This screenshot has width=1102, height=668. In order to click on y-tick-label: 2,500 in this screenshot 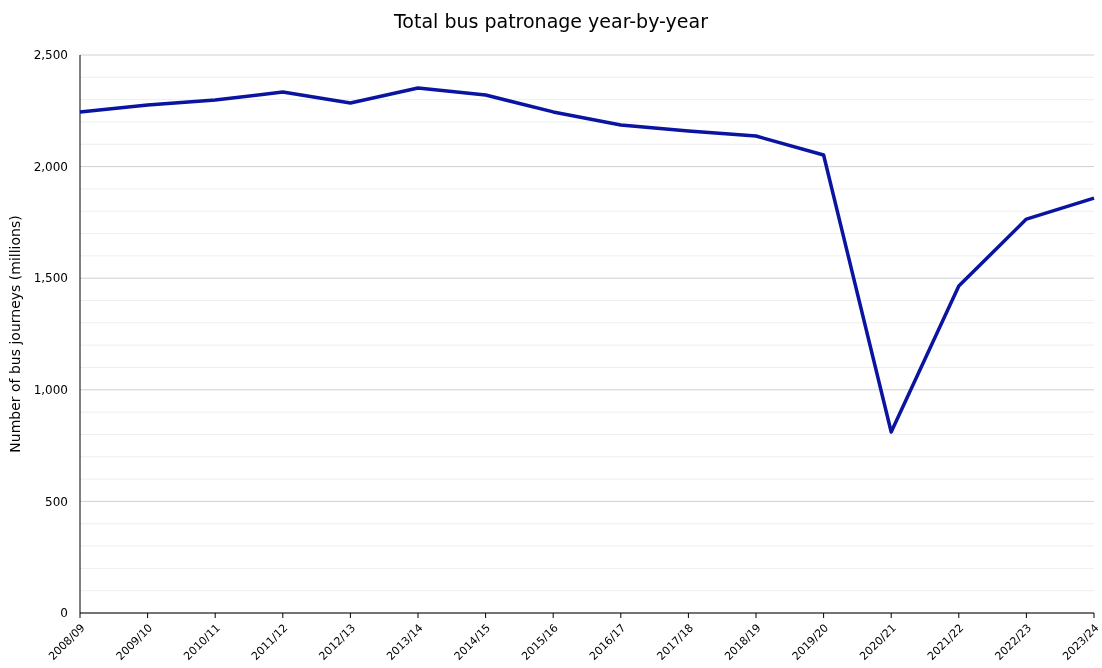, I will do `click(50, 55)`.